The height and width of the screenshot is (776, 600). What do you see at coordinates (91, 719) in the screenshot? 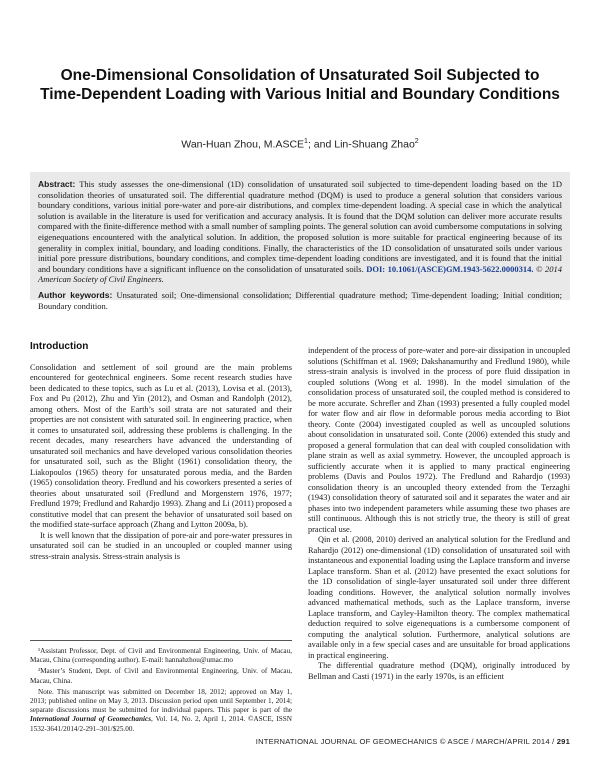
I see `journal-name: International Journal of Geomechanics` at bounding box center [91, 719].